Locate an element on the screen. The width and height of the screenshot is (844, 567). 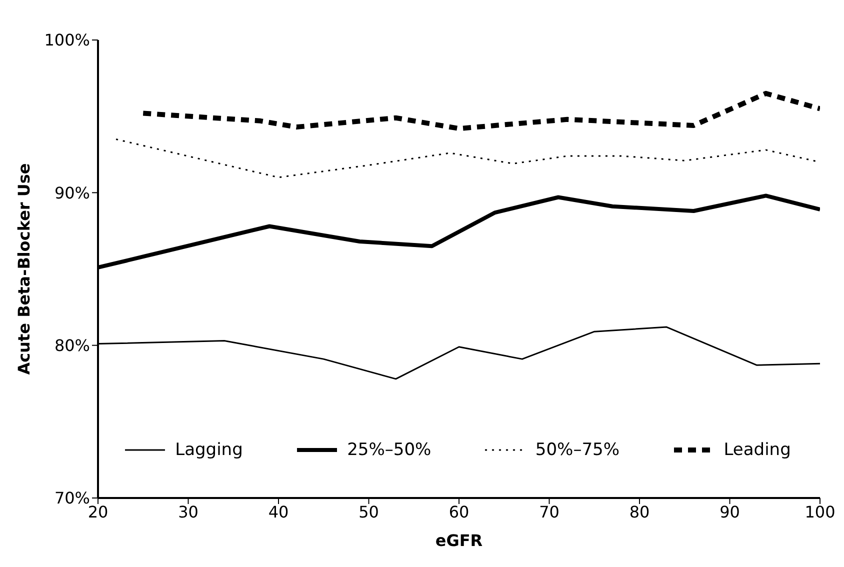
x-tick-label: 100 is located at coordinates (820, 512).